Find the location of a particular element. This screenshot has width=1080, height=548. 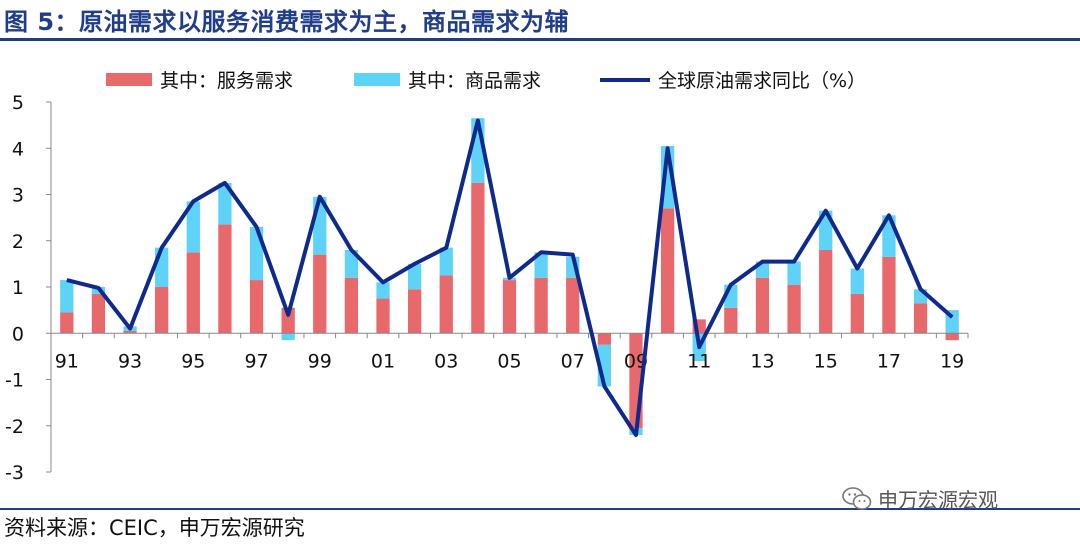

legend-line-total is located at coordinates (625, 79).